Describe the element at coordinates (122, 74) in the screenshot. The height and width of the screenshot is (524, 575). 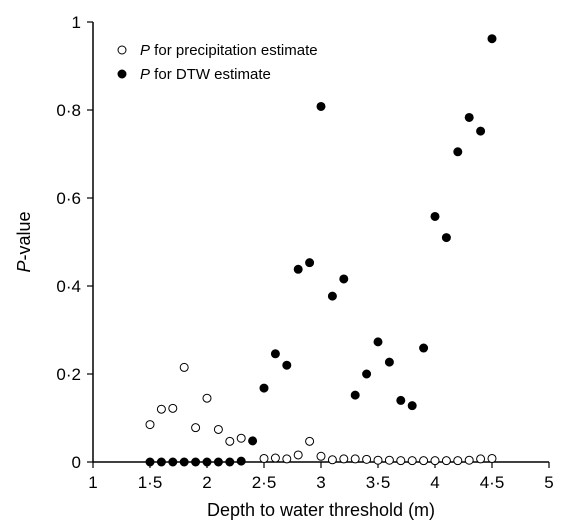
I see `legend-filled-circle-marker` at that location.